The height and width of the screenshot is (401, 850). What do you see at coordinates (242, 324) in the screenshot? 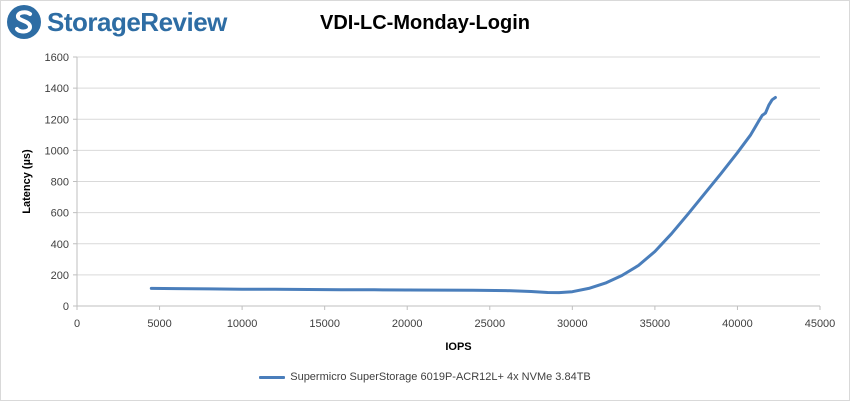
I see `x-tick-label: 10000` at bounding box center [242, 324].